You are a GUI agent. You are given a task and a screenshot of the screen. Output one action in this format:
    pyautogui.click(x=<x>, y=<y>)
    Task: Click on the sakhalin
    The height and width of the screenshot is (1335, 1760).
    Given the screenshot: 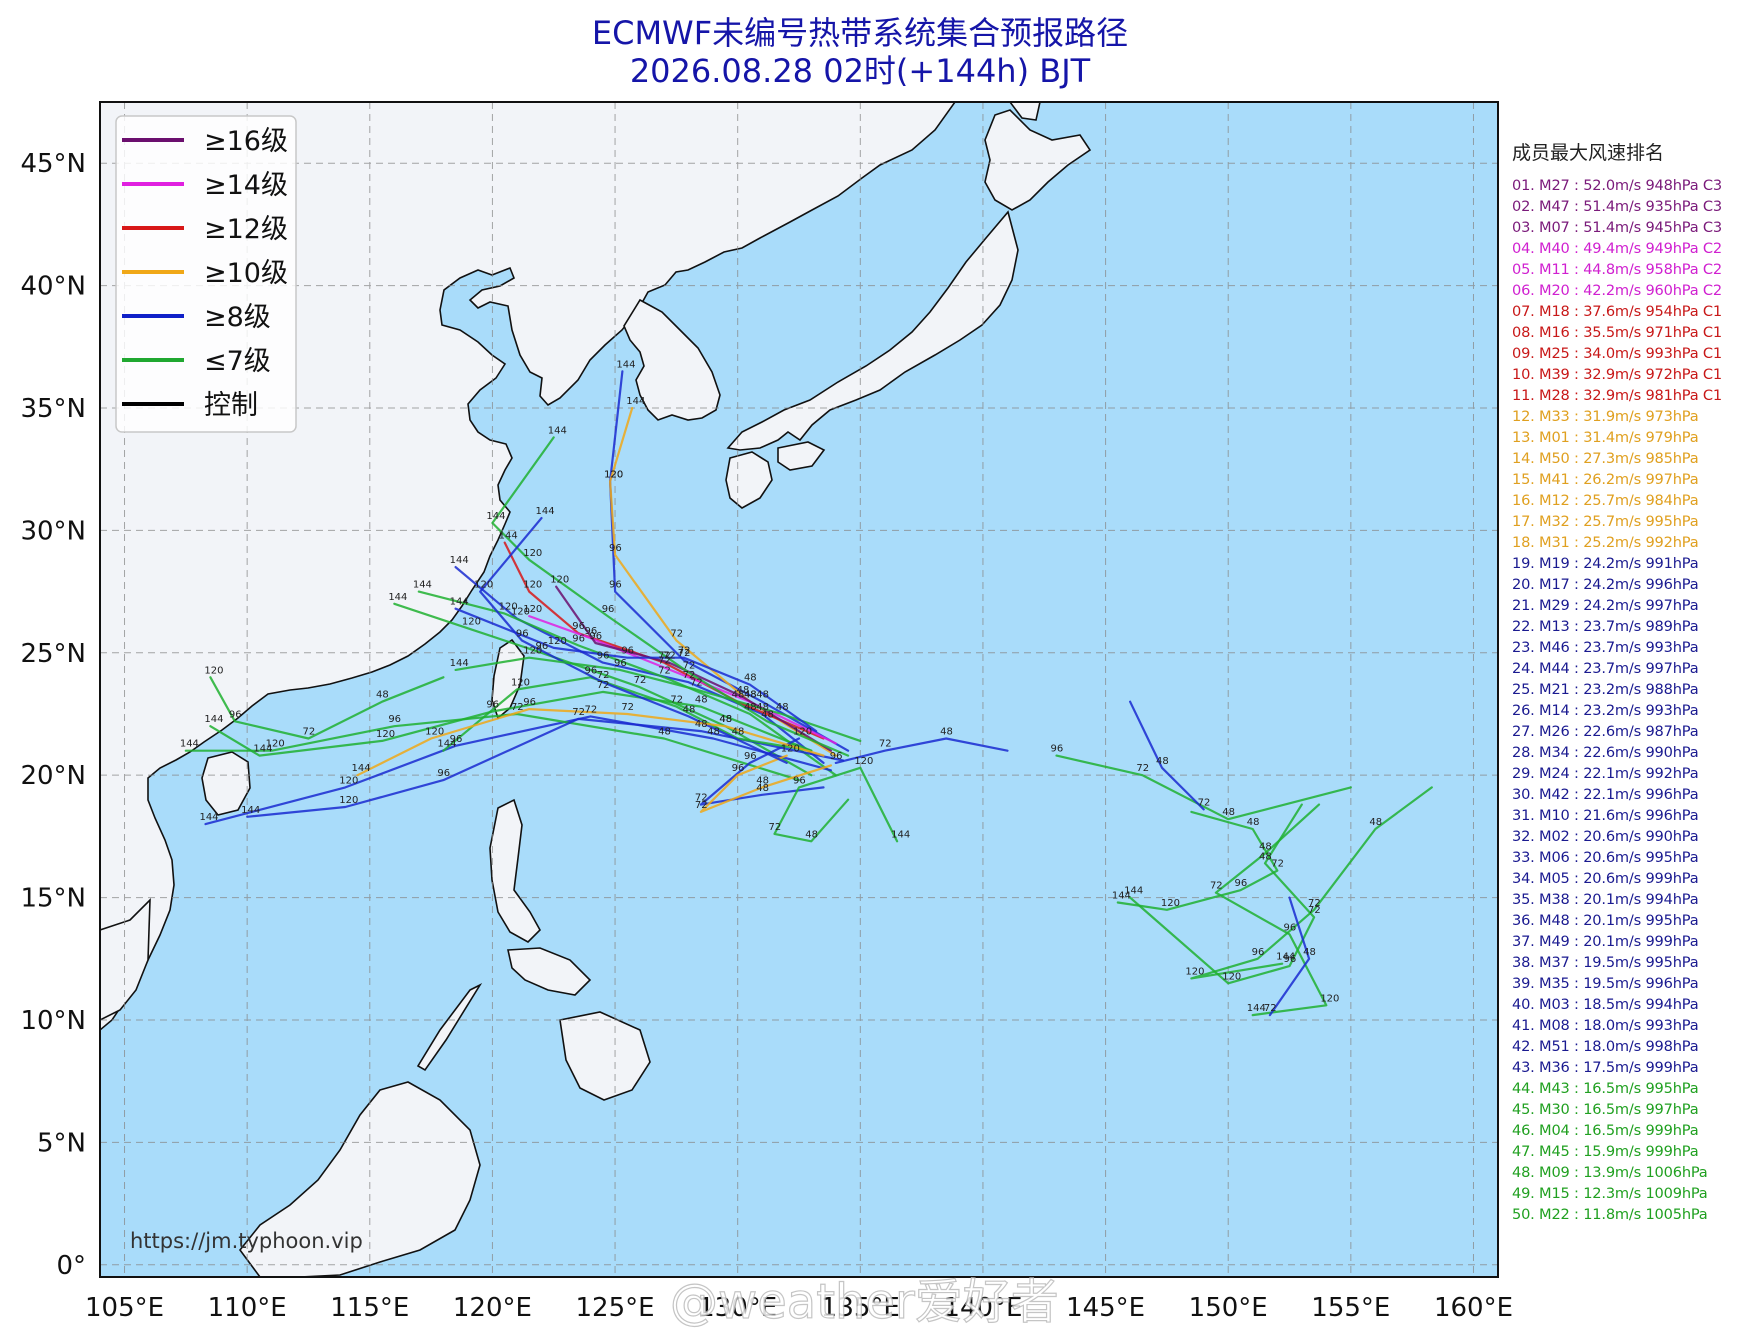 What is the action you would take?
    pyautogui.click(x=1025, y=111)
    